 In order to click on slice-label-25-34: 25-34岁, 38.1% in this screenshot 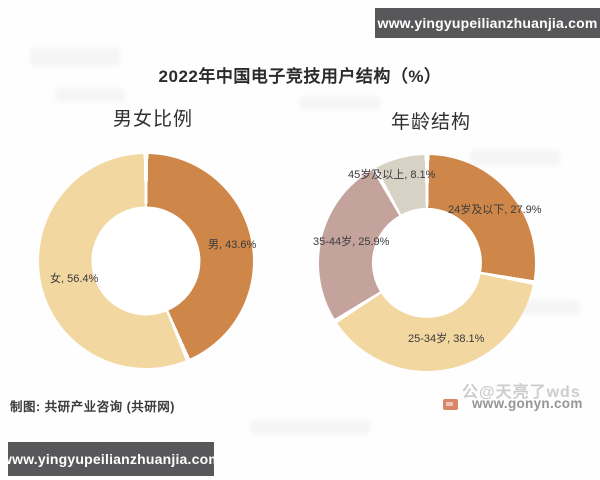, I will do `click(446, 339)`.